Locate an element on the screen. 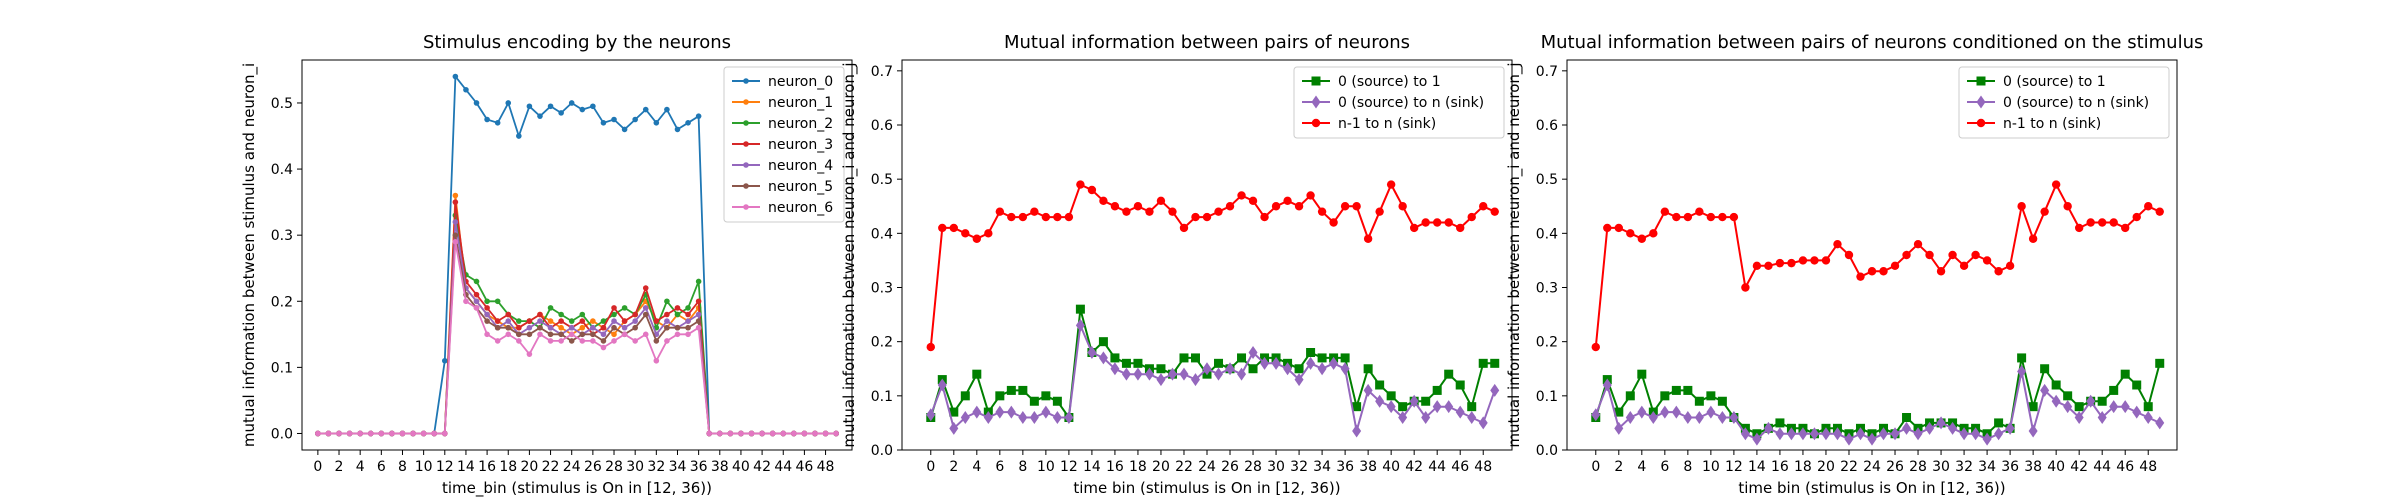  legend-label: 0 (source) to 1 is located at coordinates (1389, 82).